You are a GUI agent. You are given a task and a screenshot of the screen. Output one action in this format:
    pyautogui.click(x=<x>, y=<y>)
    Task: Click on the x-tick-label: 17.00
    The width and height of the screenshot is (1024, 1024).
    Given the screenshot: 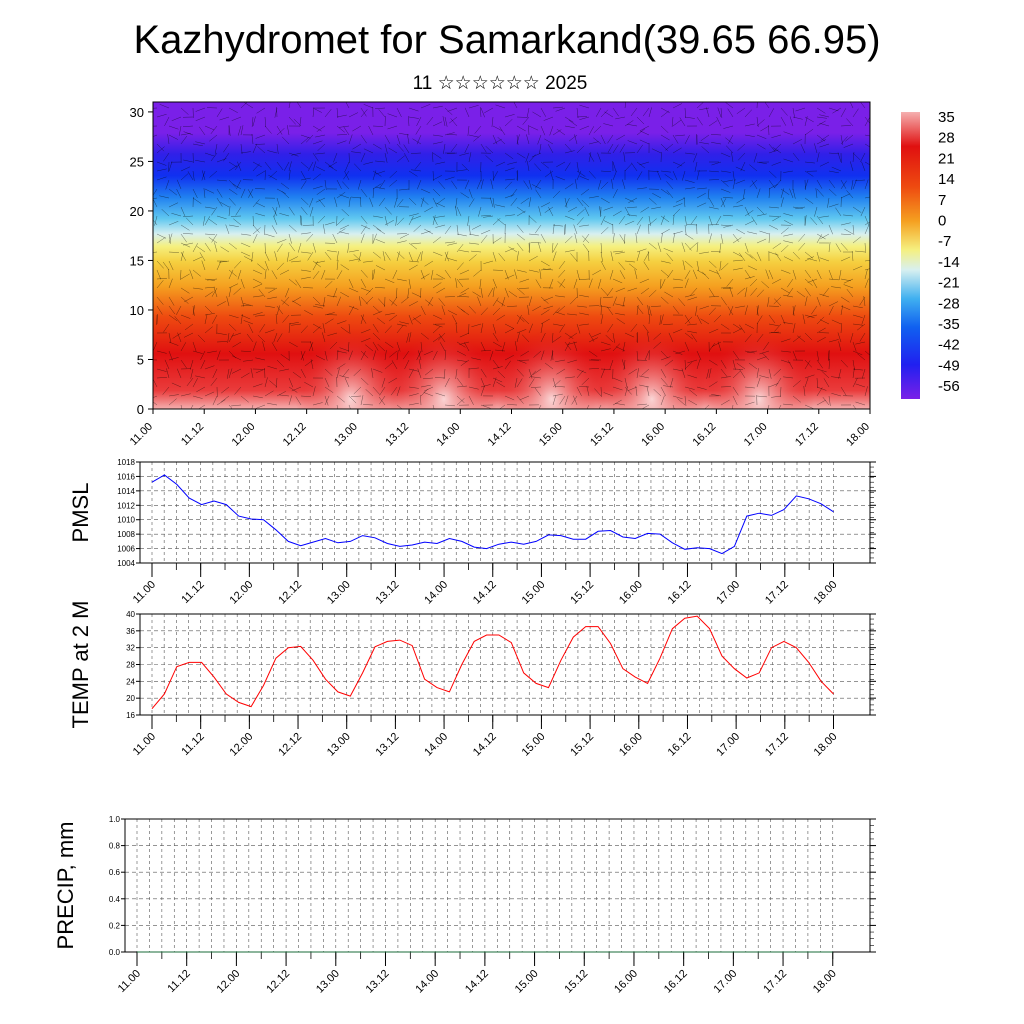 What is the action you would take?
    pyautogui.click(x=726, y=982)
    